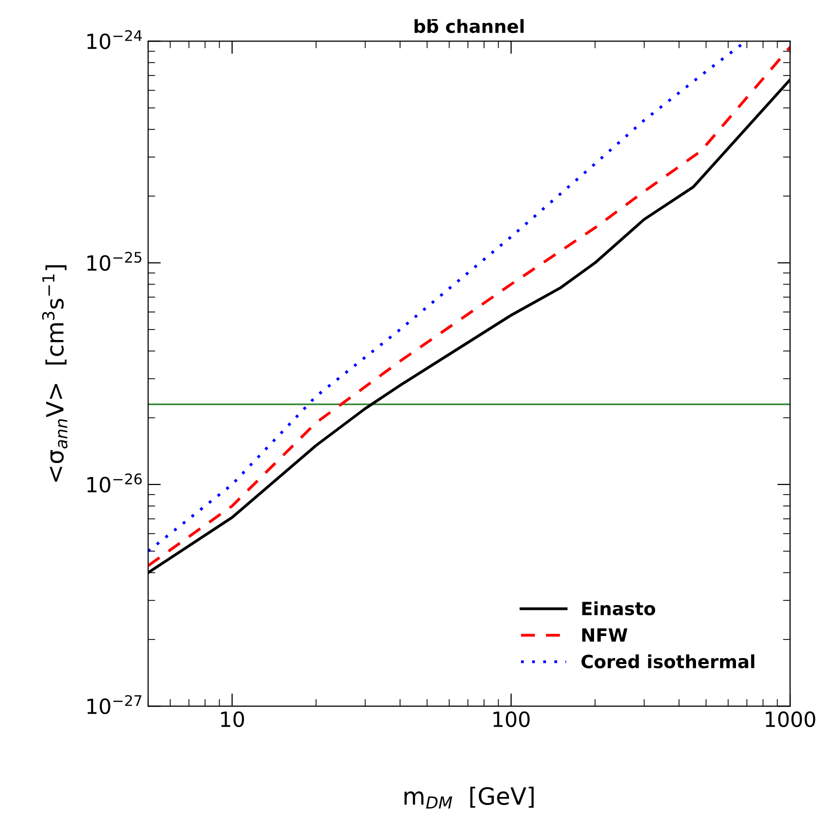 The height and width of the screenshot is (823, 823). Describe the element at coordinates (469, 797) in the screenshot. I see `x-axis-title: m$_{DM}$ [GeV]` at that location.